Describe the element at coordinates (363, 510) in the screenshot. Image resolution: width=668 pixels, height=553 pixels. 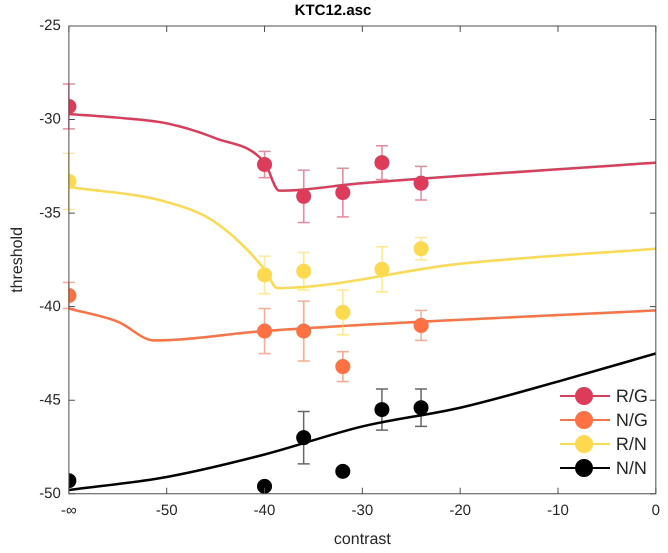
I see `x-tick-label: -30` at that location.